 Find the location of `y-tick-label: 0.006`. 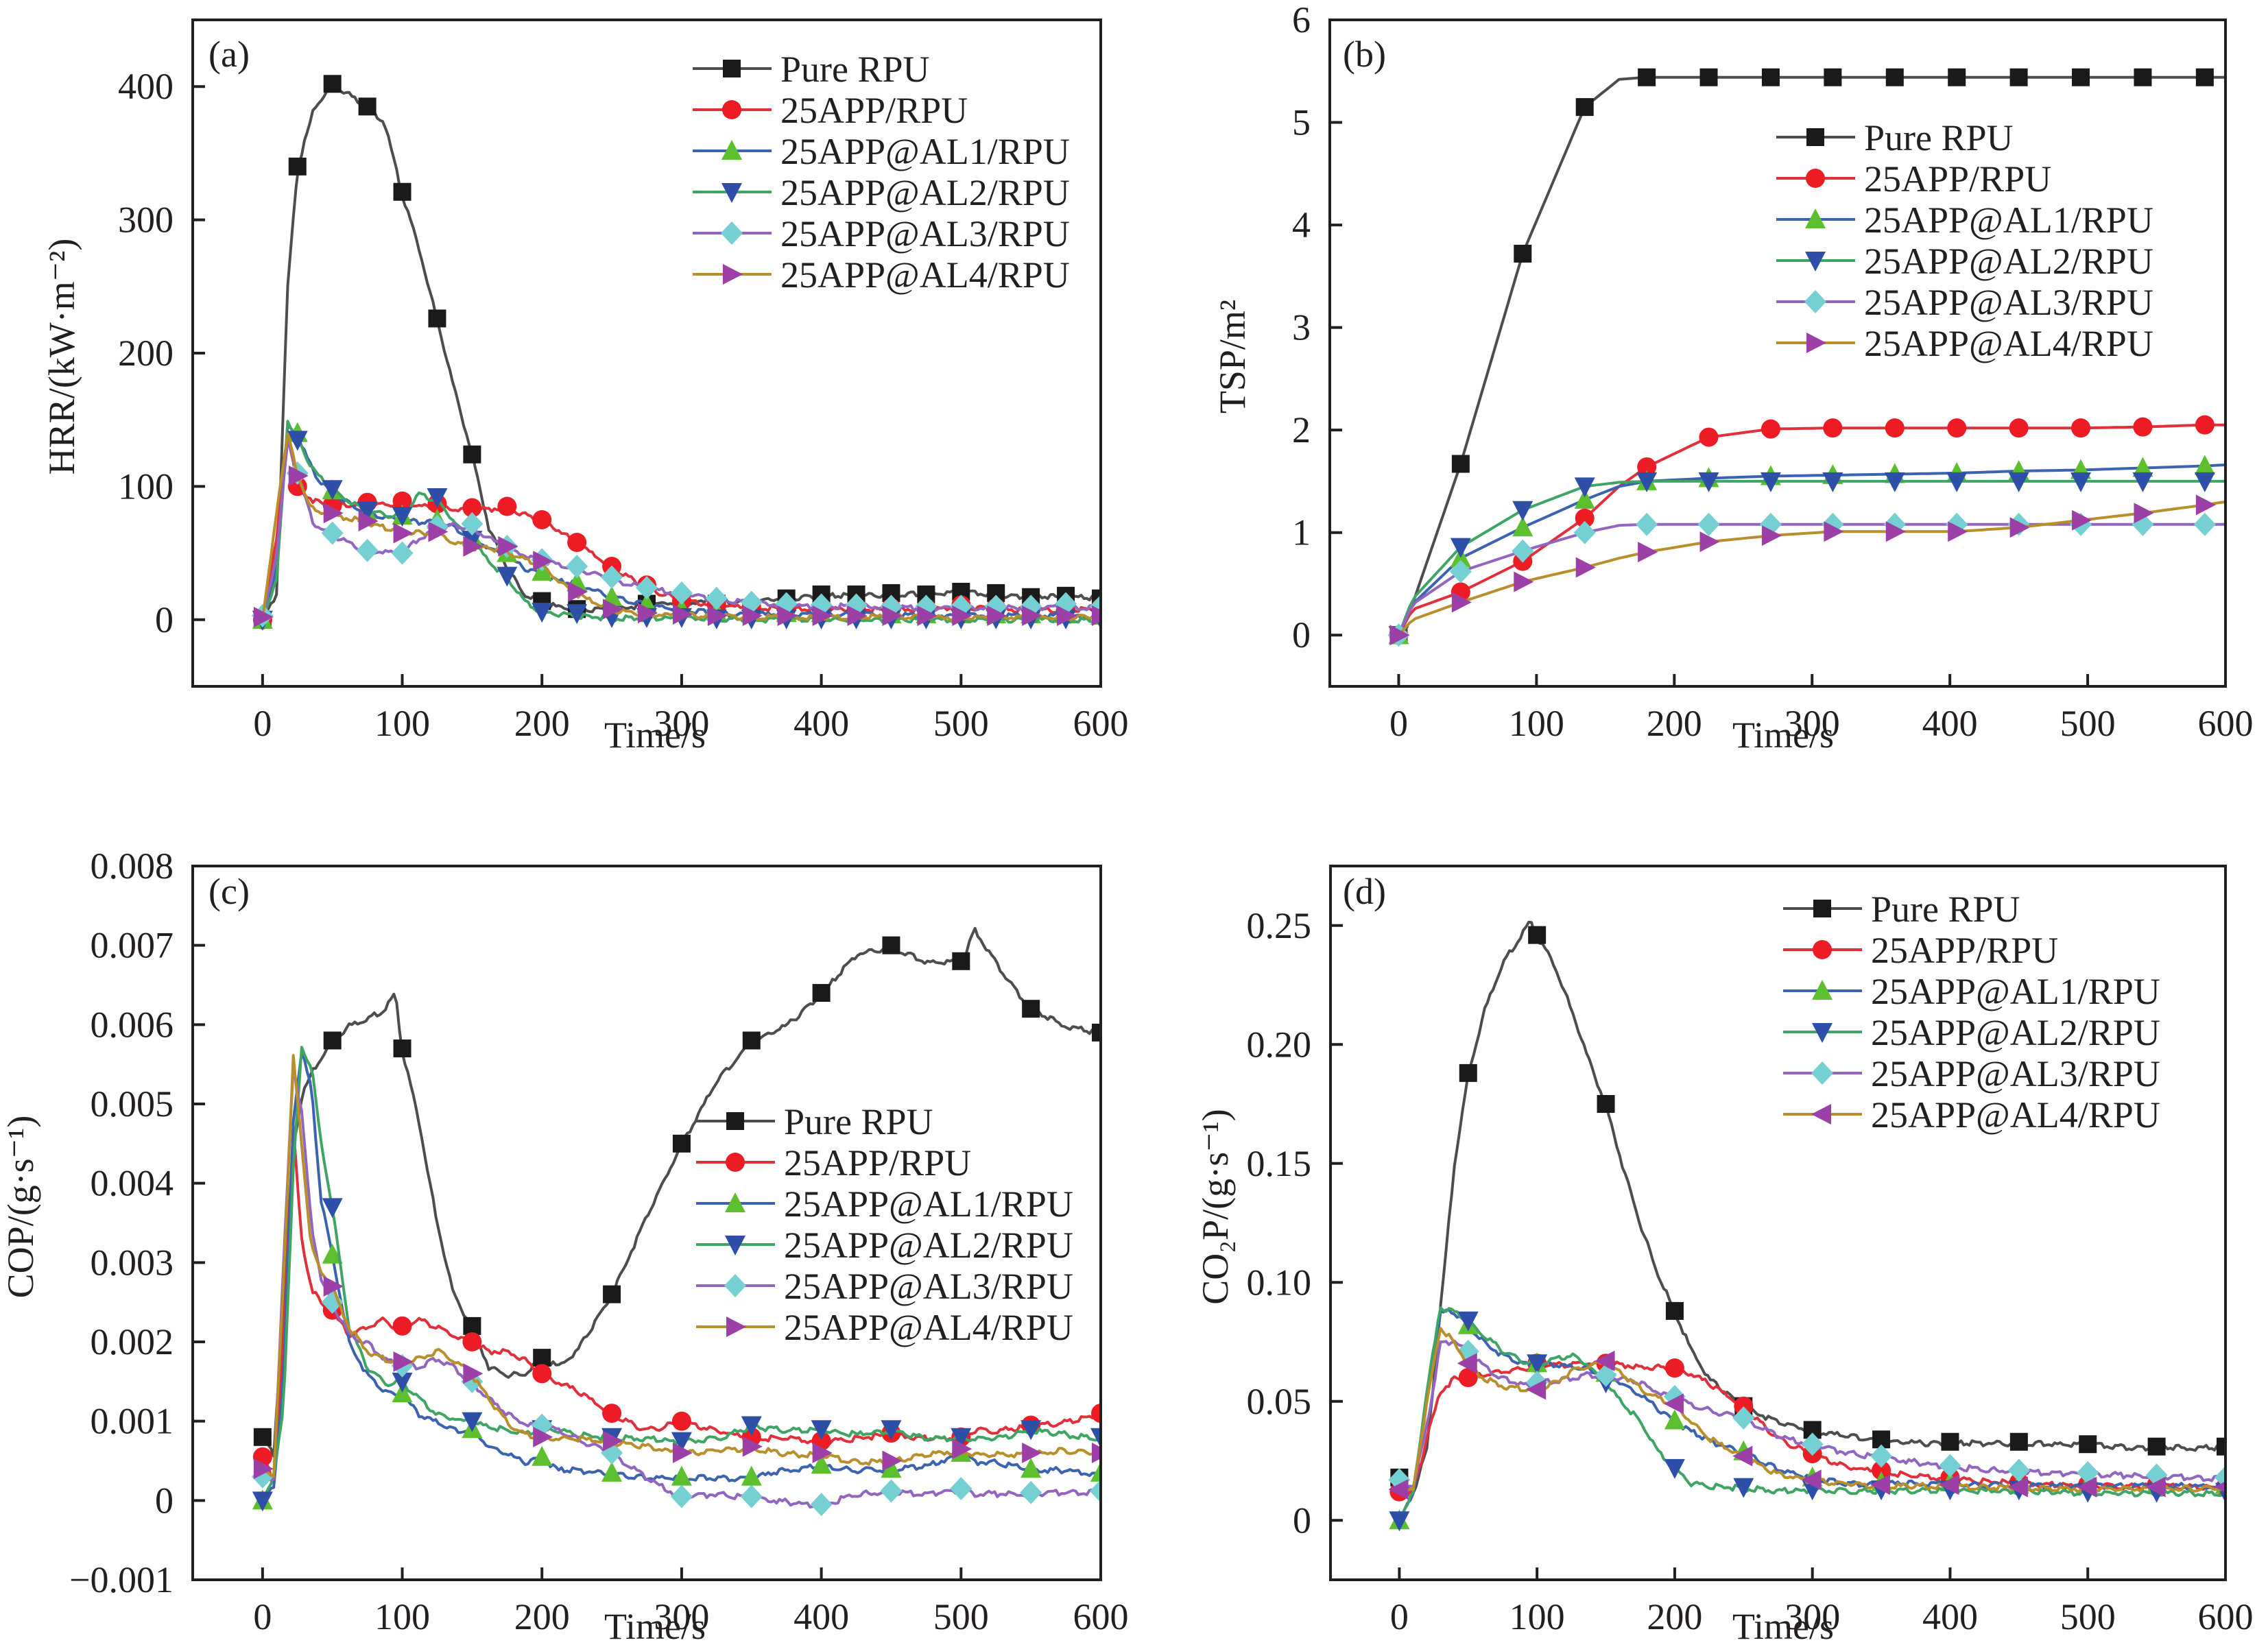

y-tick-label: 0.006 is located at coordinates (133, 1024).